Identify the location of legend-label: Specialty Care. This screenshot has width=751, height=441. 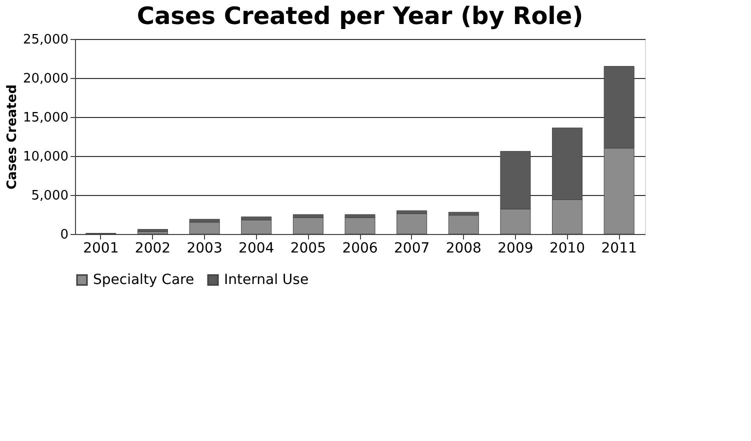
(143, 280).